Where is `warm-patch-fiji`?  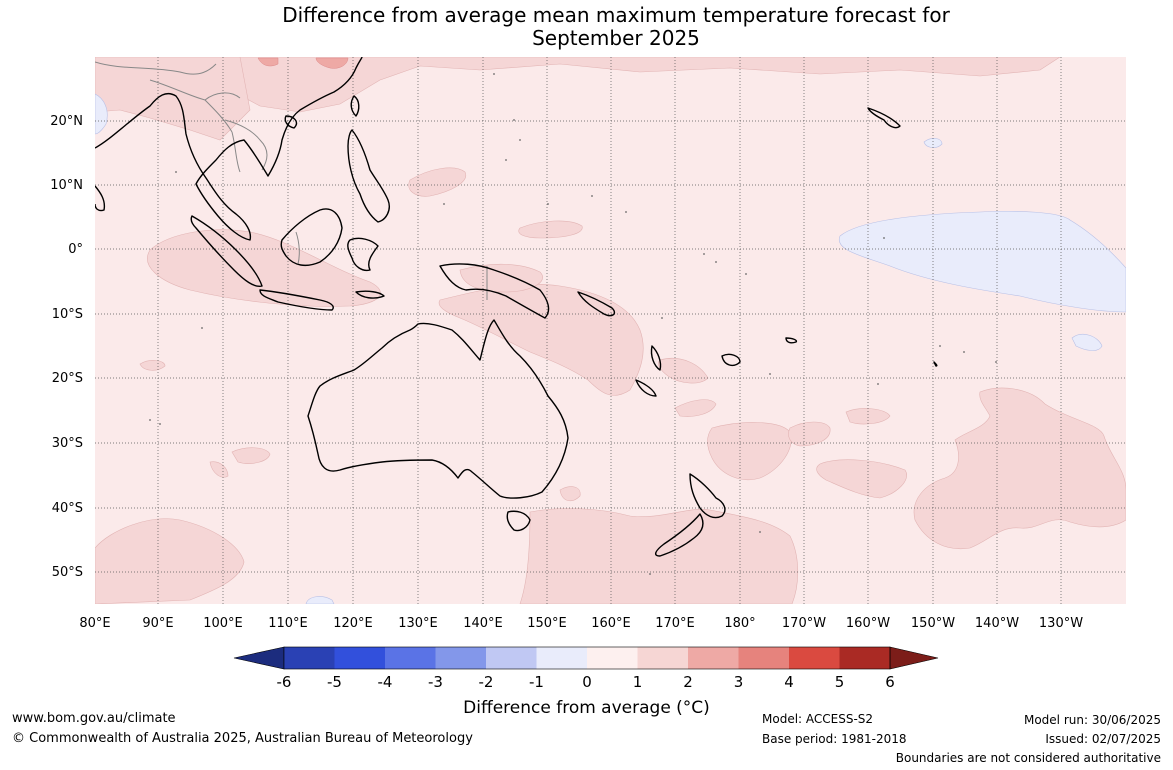
warm-patch-fiji is located at coordinates (683, 371).